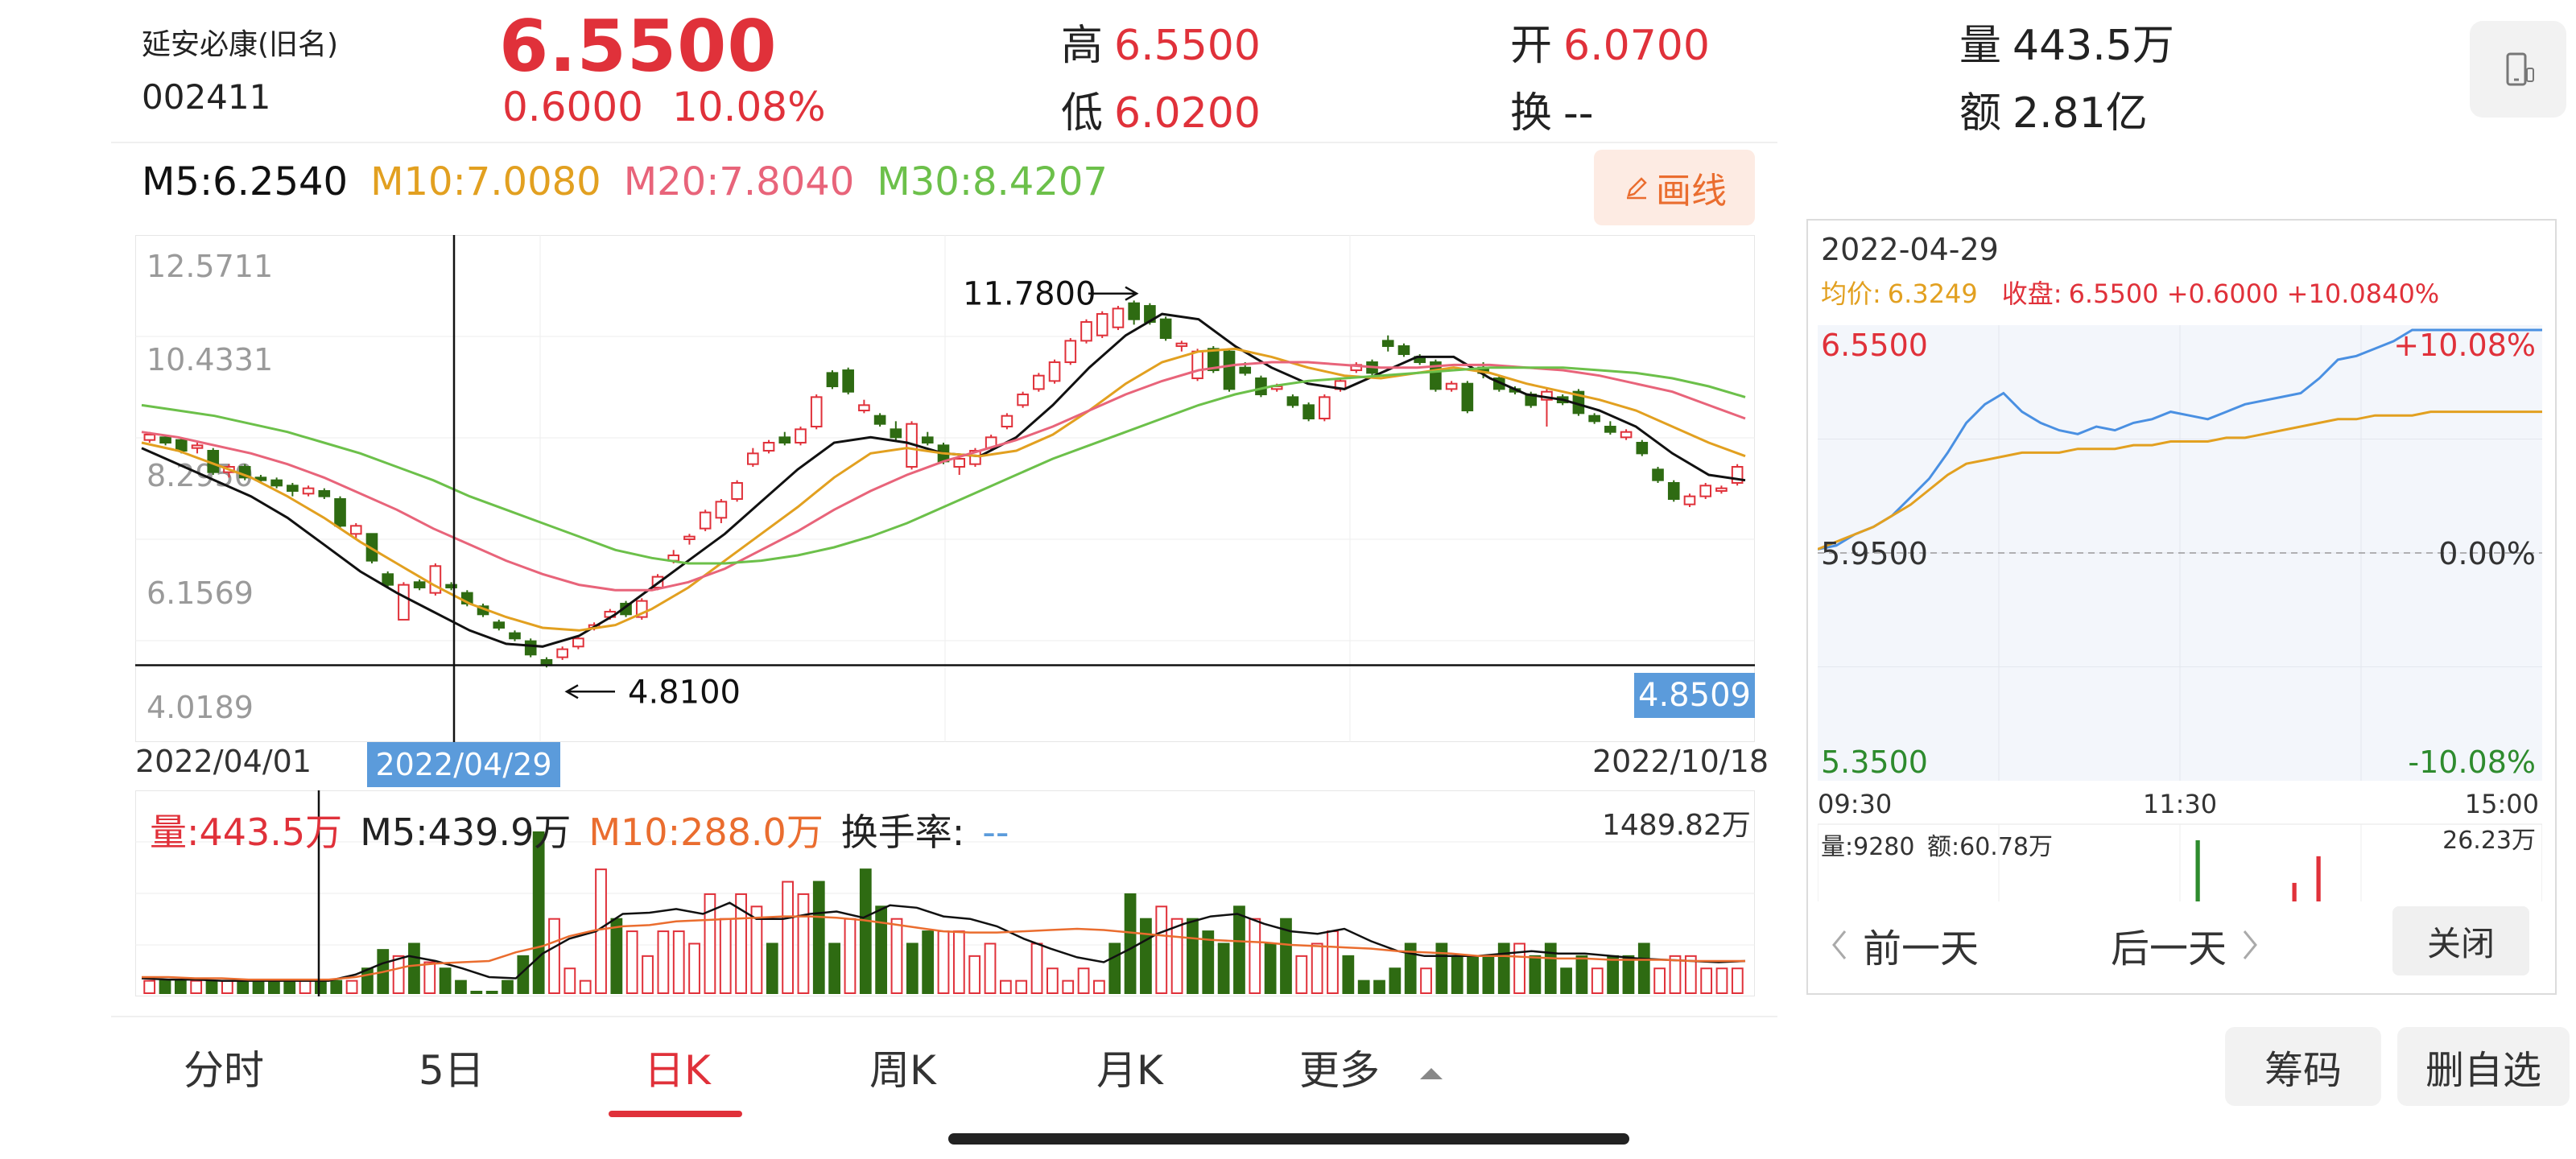  Describe the element at coordinates (2483, 1066) in the screenshot. I see `remove-watchlist-button: 删自选` at that location.